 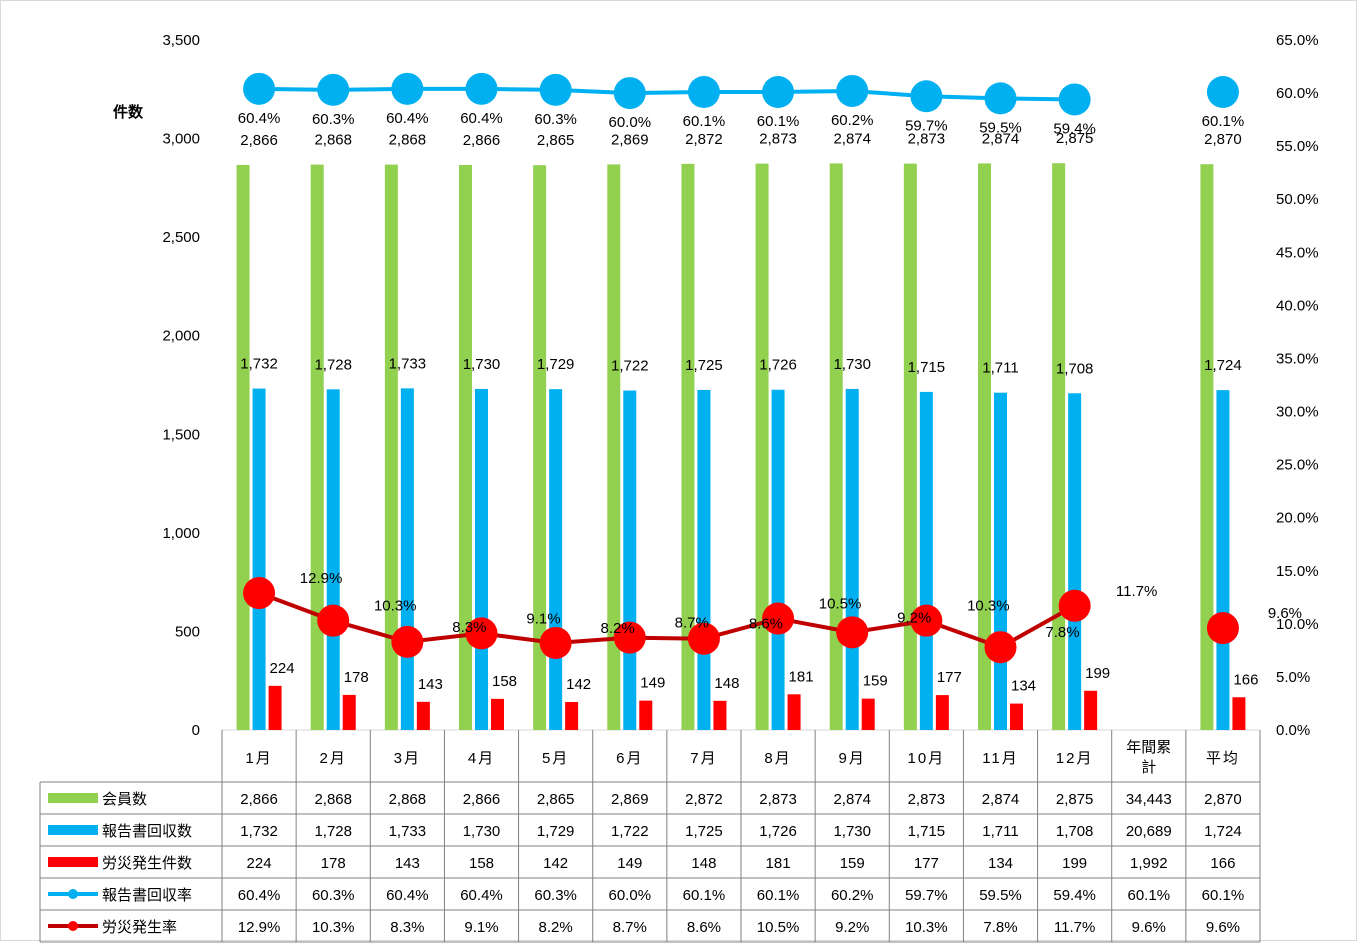 I want to click on table-header-cell: 11月, so click(x=1000, y=758).